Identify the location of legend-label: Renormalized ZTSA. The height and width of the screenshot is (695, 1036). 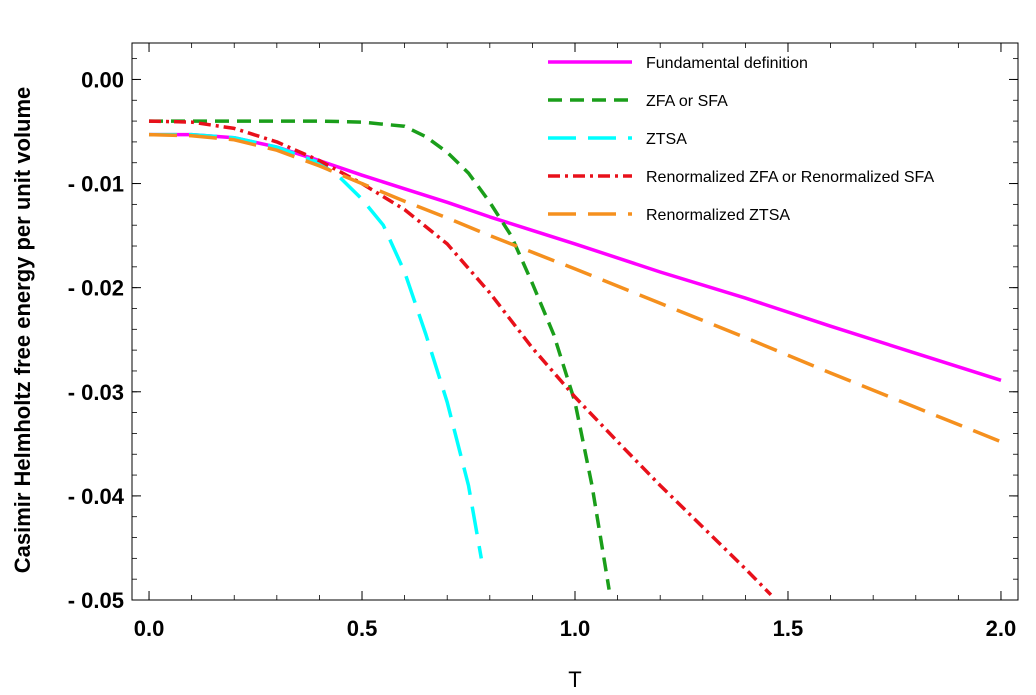
(718, 215).